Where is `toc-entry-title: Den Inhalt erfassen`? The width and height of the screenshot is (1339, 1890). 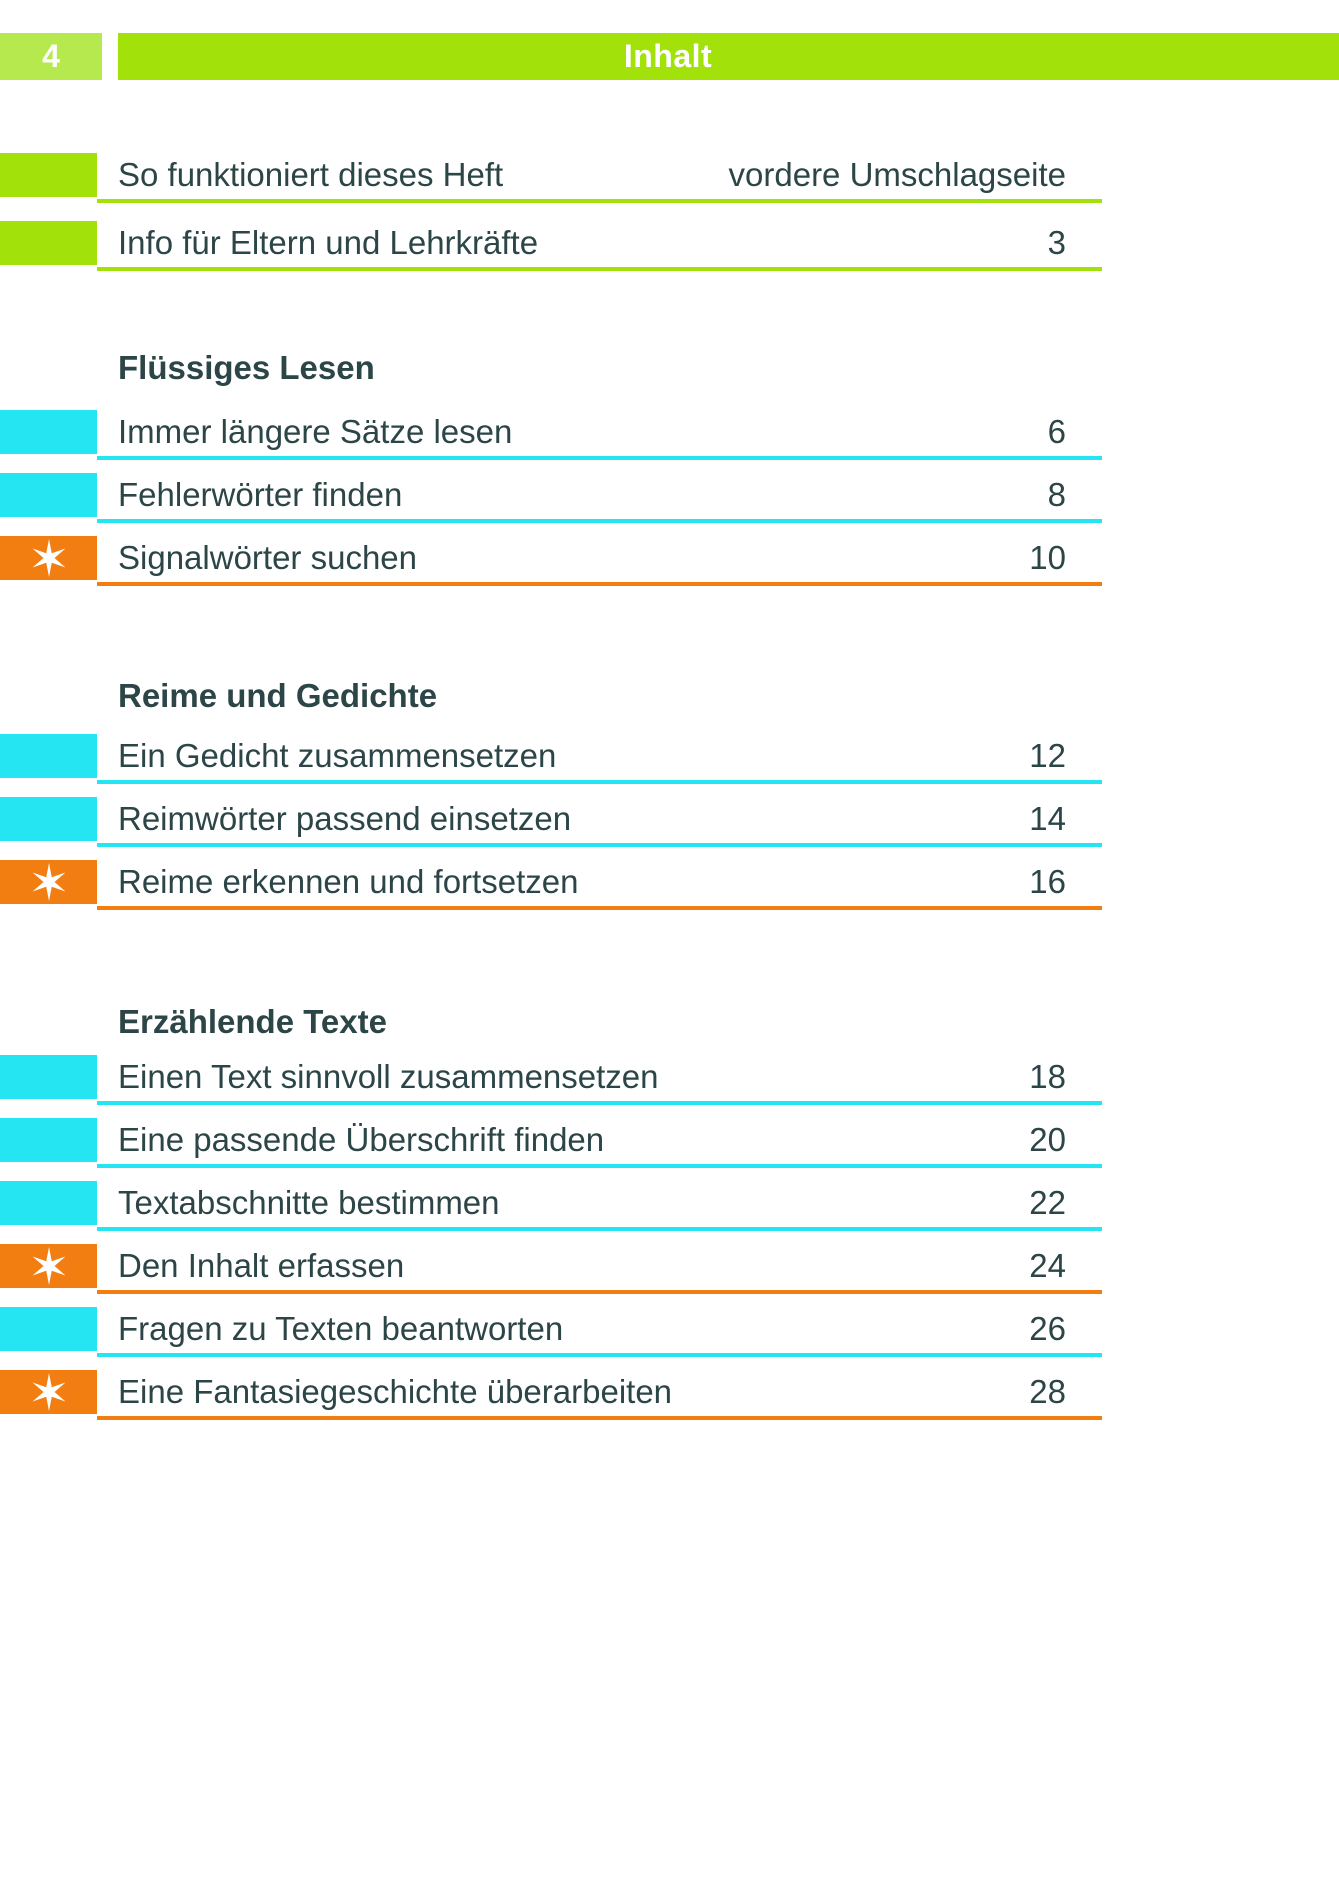 toc-entry-title: Den Inhalt erfassen is located at coordinates (261, 1265).